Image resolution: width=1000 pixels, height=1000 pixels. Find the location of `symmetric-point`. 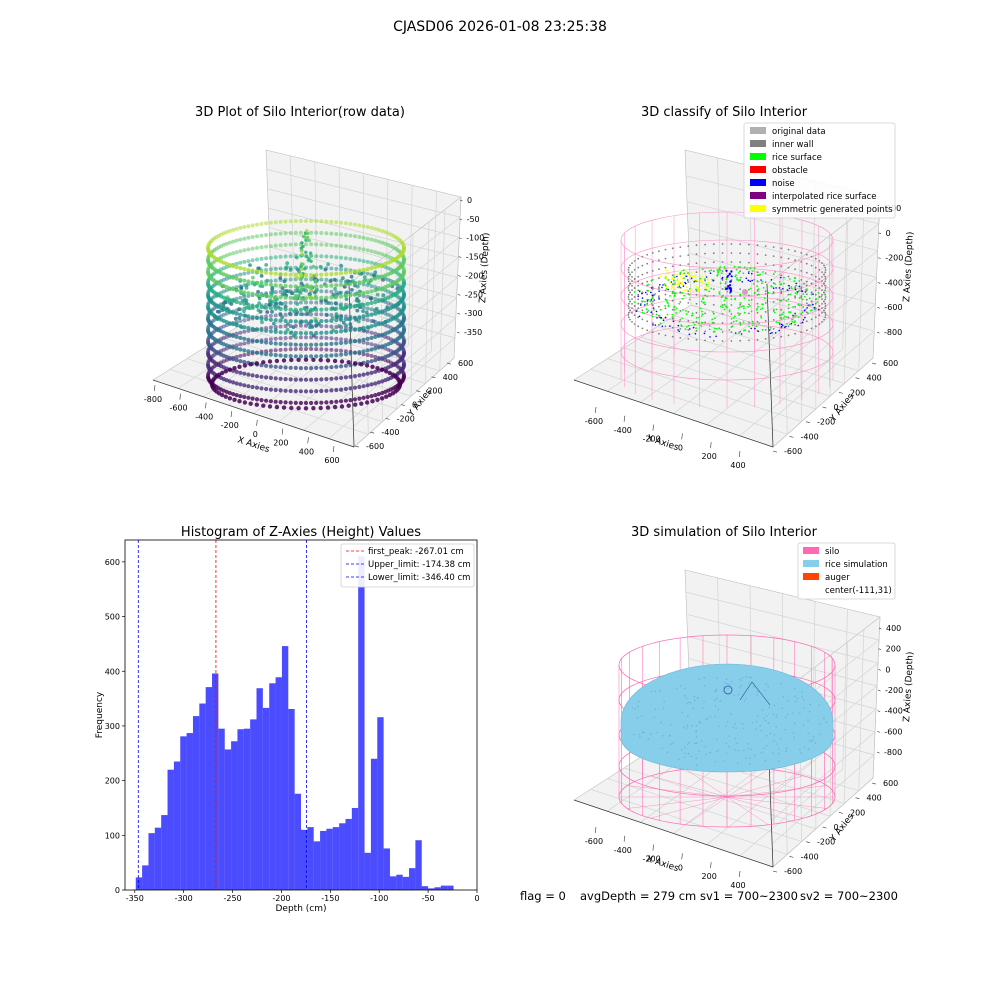

symmetric-point is located at coordinates (670, 282).